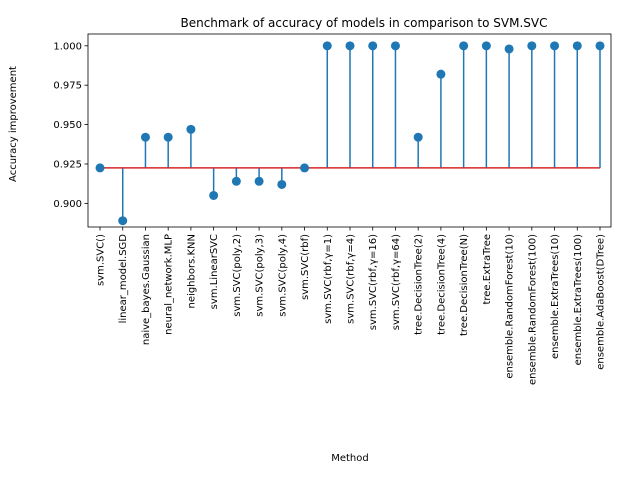 Image resolution: width=640 pixels, height=480 pixels. Describe the element at coordinates (67, 86) in the screenshot. I see `y-tick-label: 0.975` at that location.